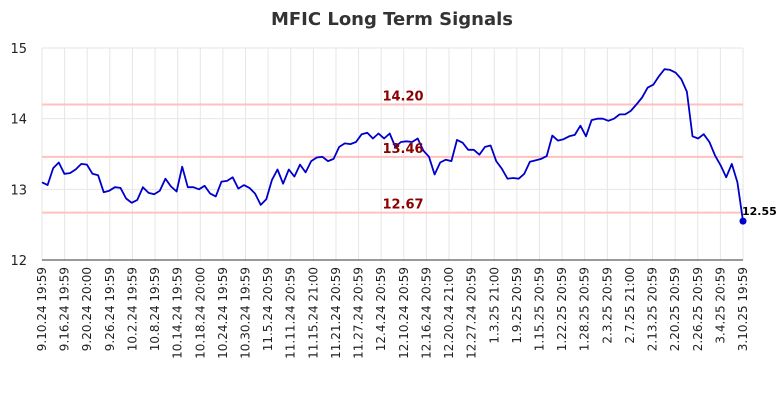 The height and width of the screenshot is (400, 784). Describe the element at coordinates (18, 49) in the screenshot. I see `y-tick-label: 15` at that location.